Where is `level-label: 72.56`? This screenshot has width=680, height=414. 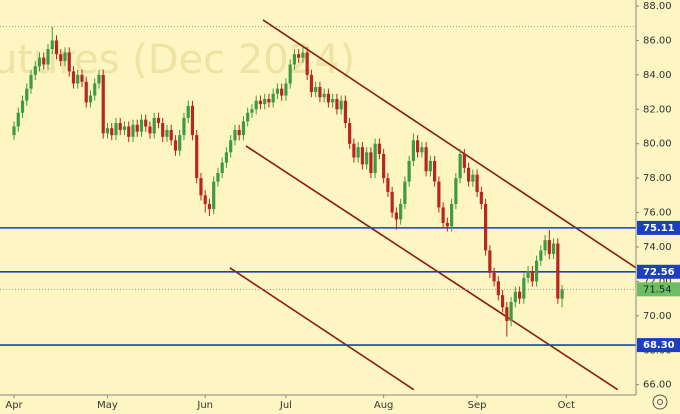
level-label: 72.56 is located at coordinates (659, 272).